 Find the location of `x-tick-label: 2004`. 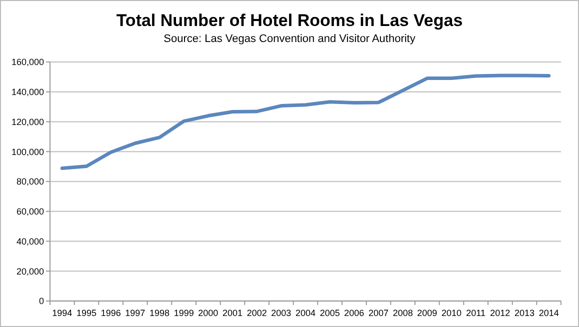

x-tick-label: 2004 is located at coordinates (305, 313).